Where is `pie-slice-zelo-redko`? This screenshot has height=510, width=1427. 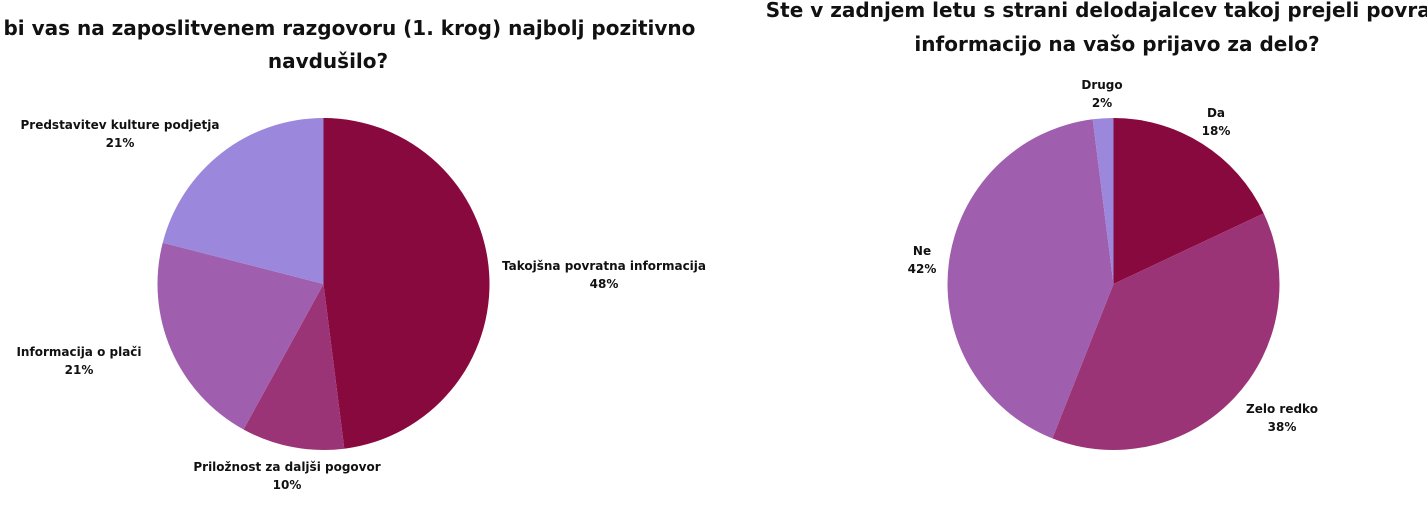 pie-slice-zelo-redko is located at coordinates (1166, 331).